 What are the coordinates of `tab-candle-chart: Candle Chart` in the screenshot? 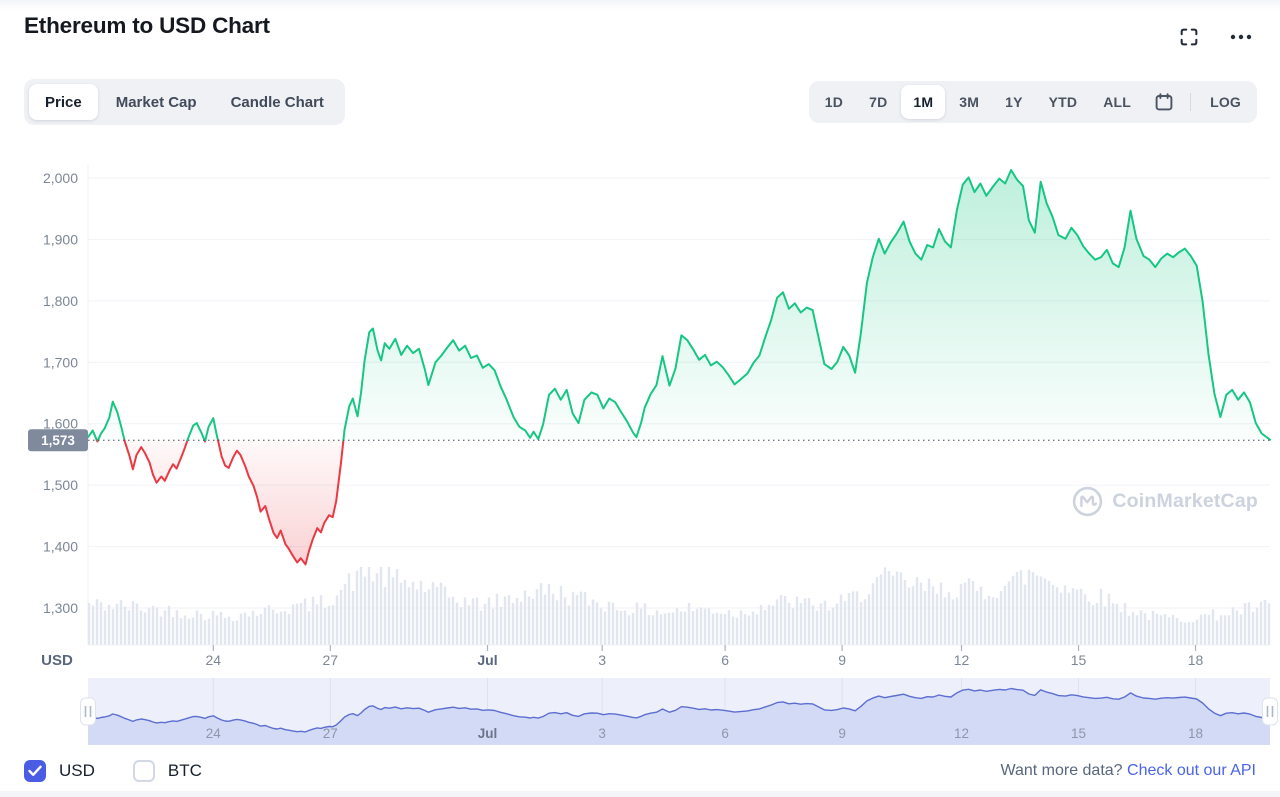 It's located at (277, 102).